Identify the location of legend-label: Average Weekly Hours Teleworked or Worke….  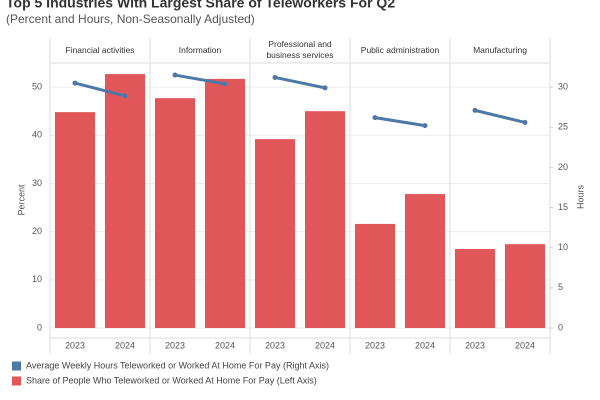
(177, 365).